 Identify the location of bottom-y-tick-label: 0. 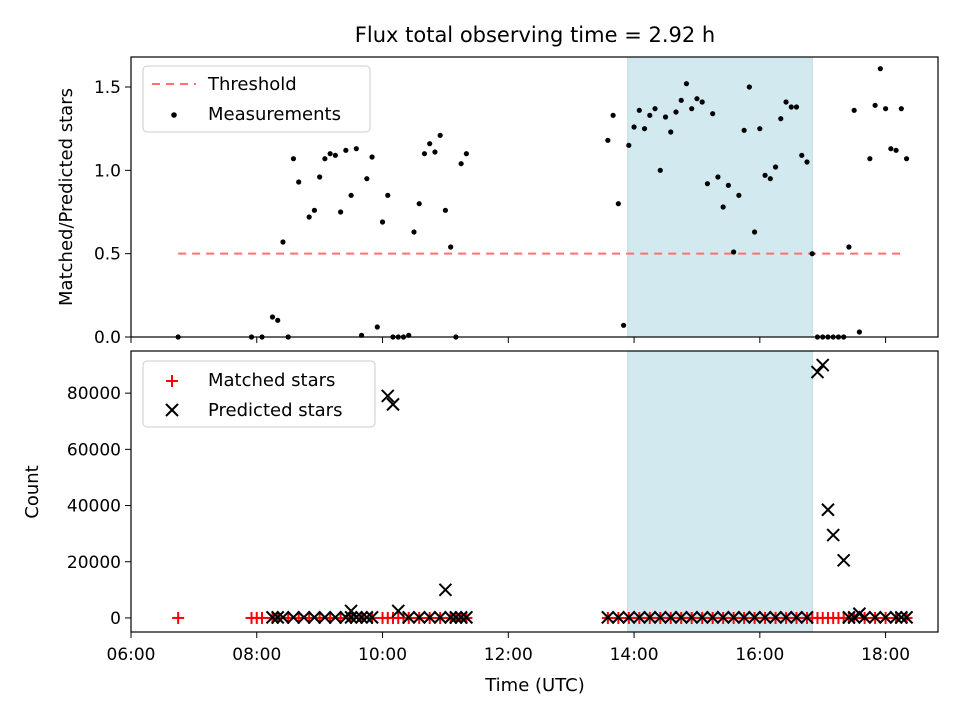
(115, 619).